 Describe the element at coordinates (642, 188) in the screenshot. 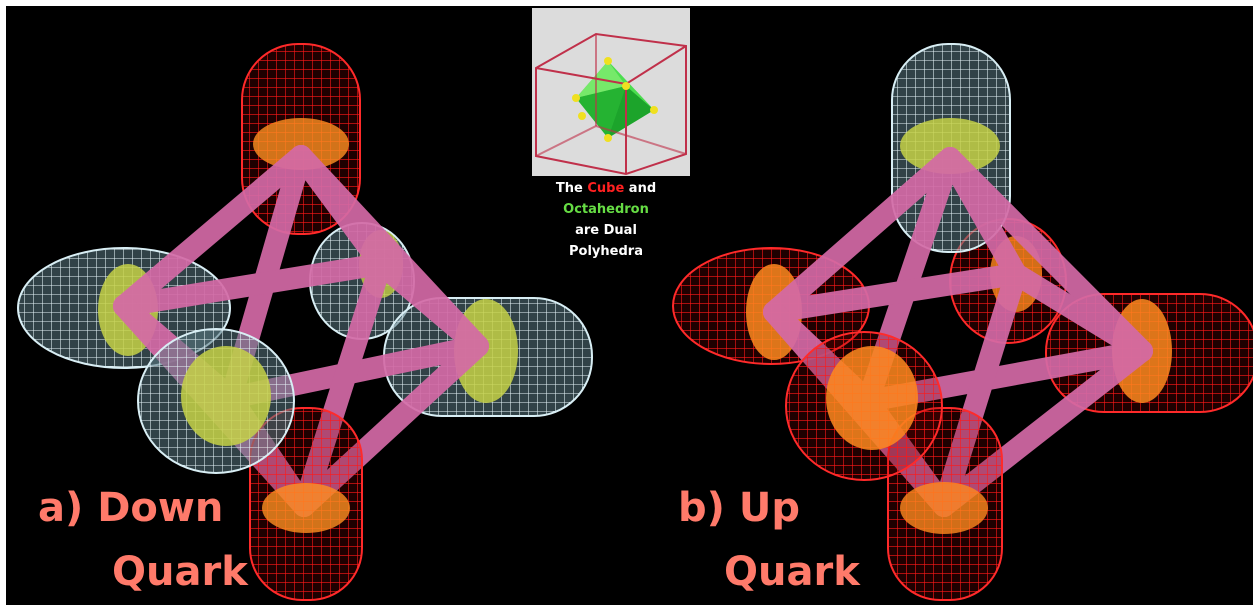

I see `caption-word-and: and` at that location.